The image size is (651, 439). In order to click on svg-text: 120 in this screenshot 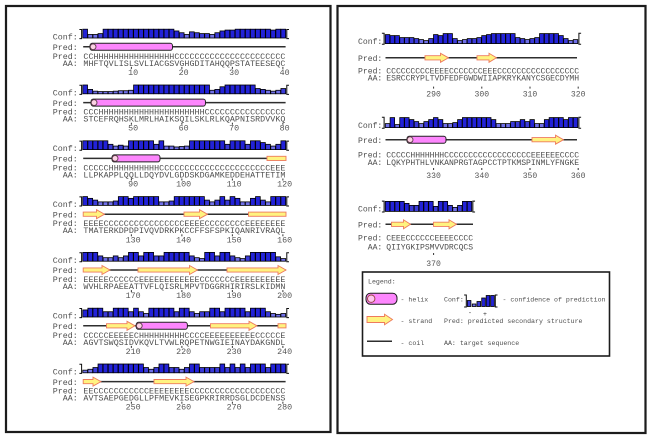, I will do `click(284, 185)`.